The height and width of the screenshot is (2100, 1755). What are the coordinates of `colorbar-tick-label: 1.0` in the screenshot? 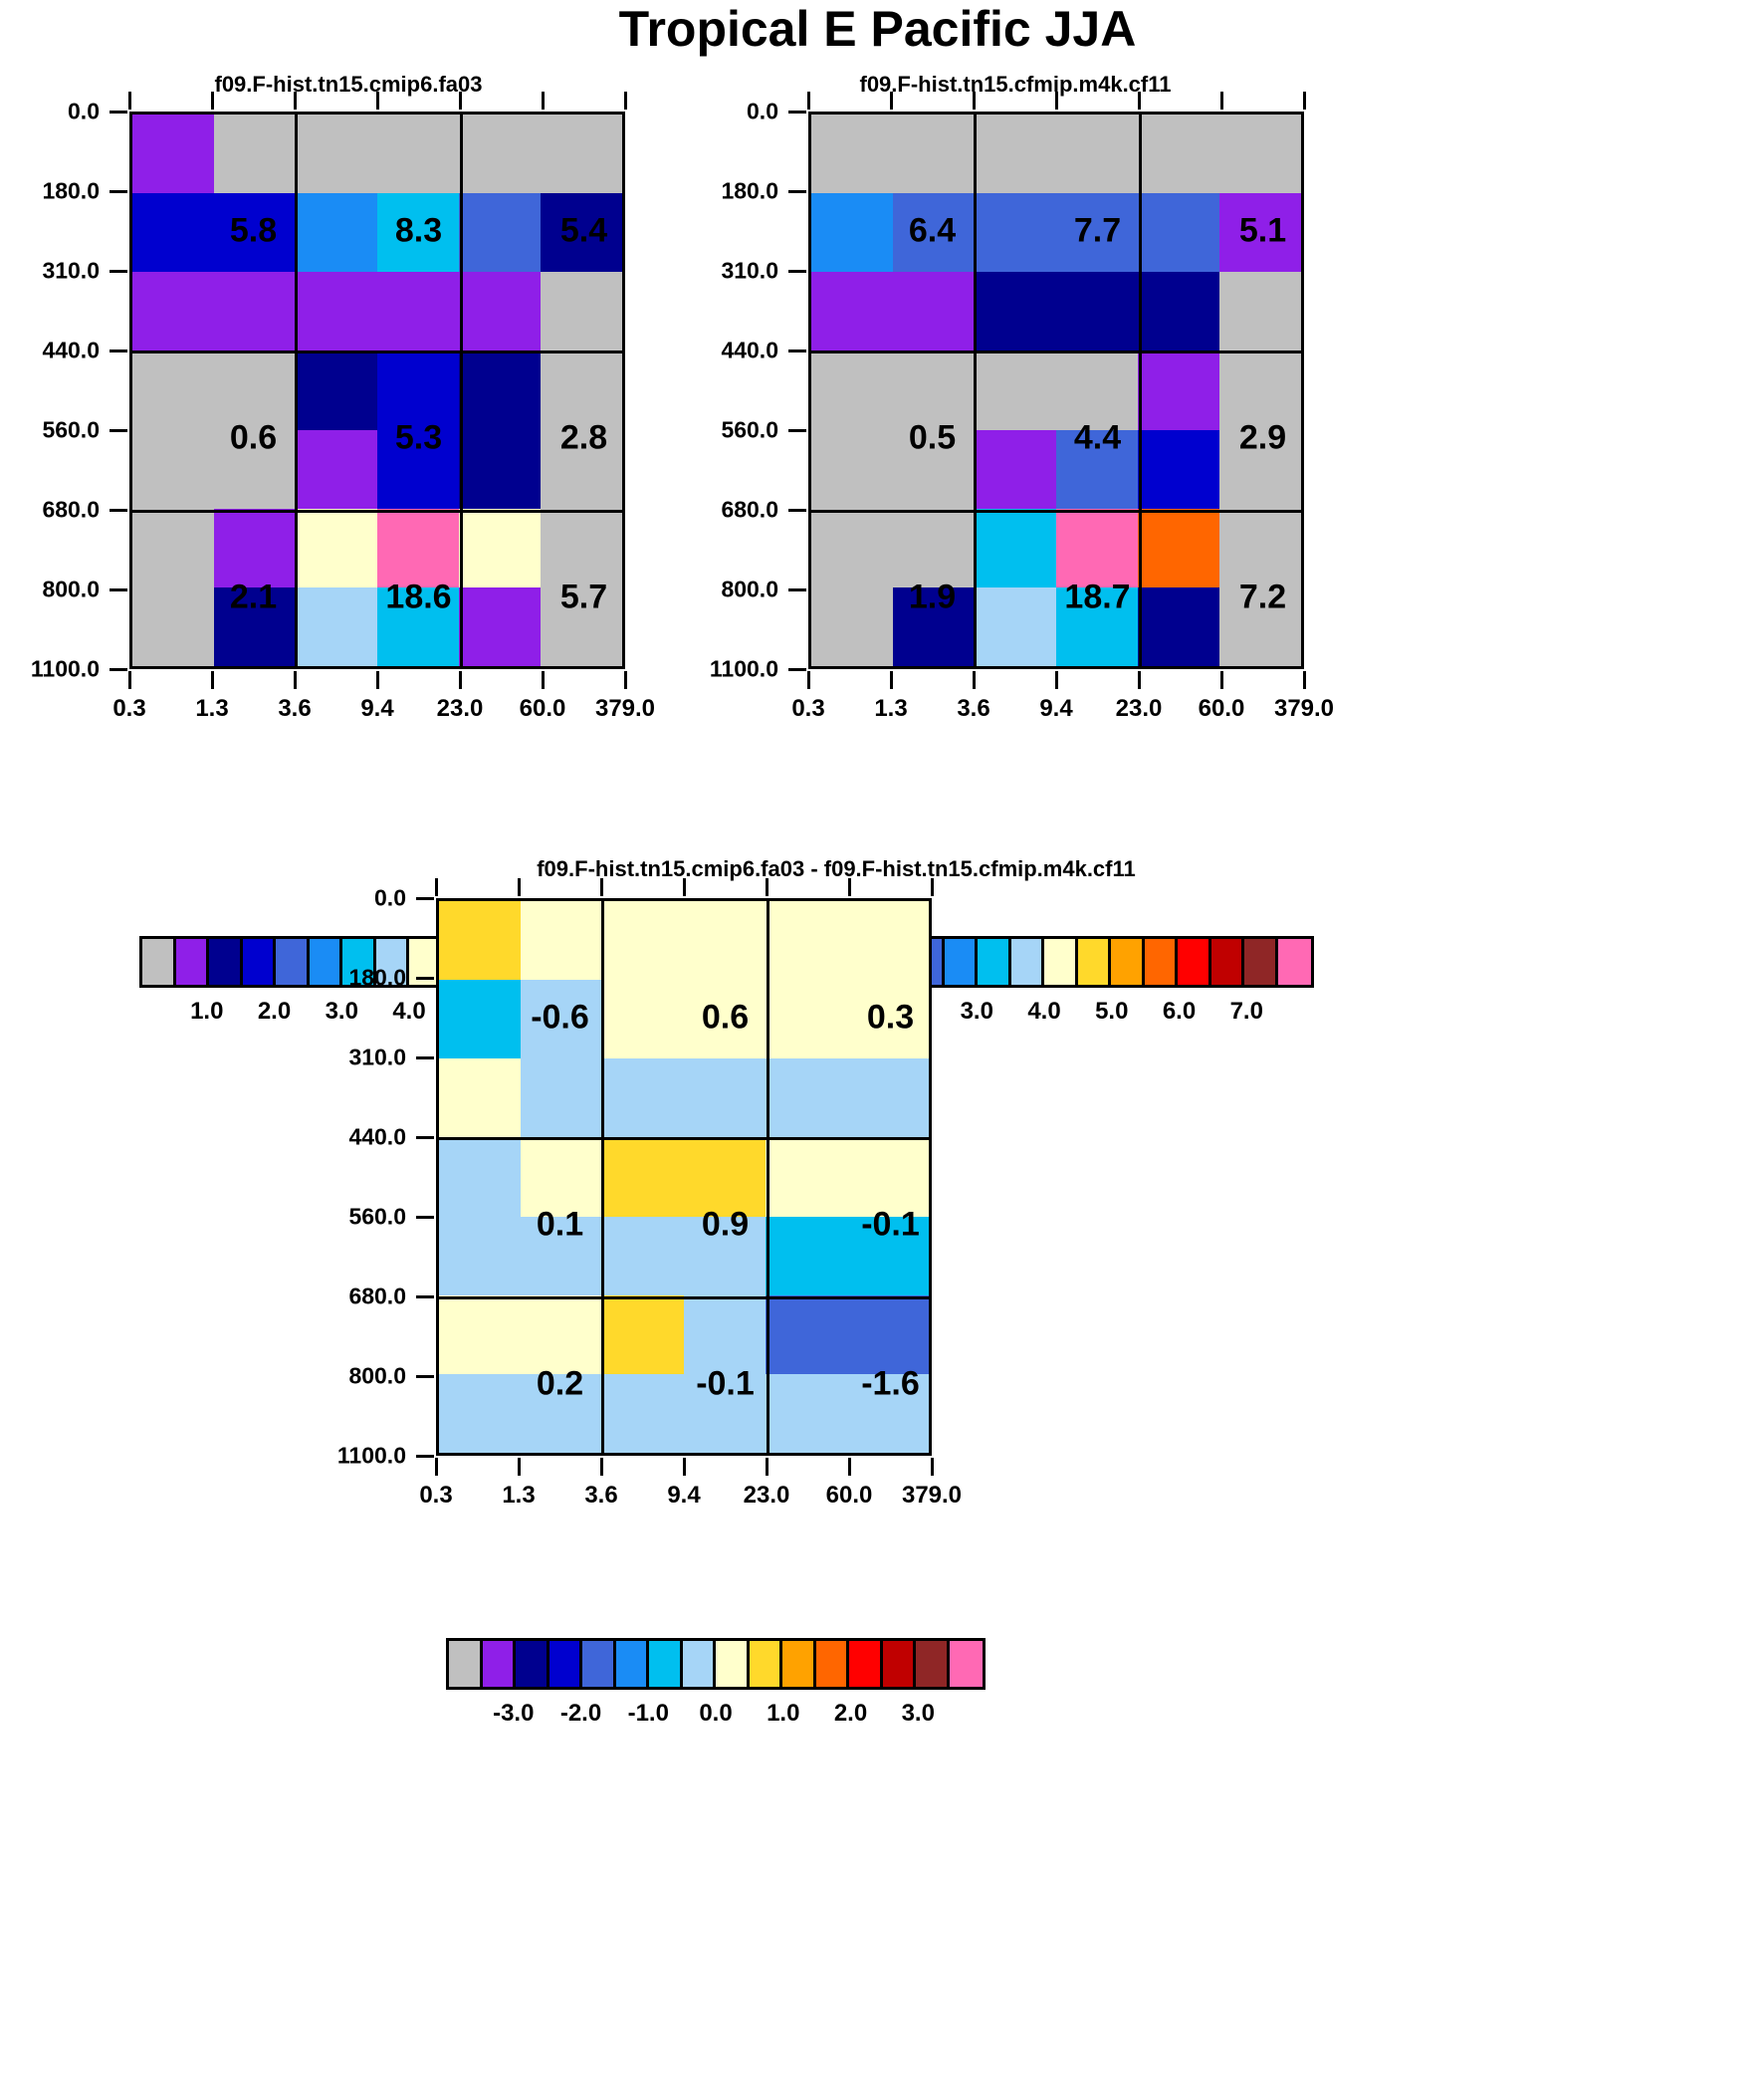 It's located at (784, 1713).